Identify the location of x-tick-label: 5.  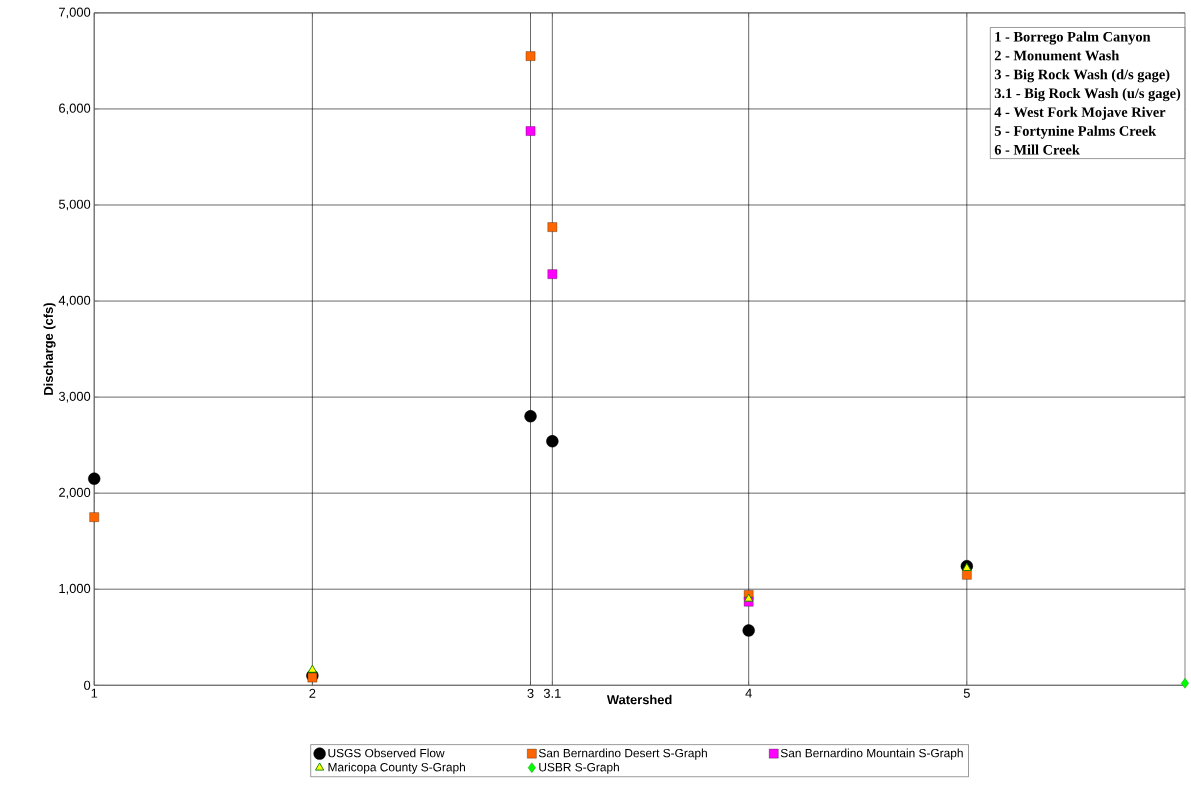
(966, 693).